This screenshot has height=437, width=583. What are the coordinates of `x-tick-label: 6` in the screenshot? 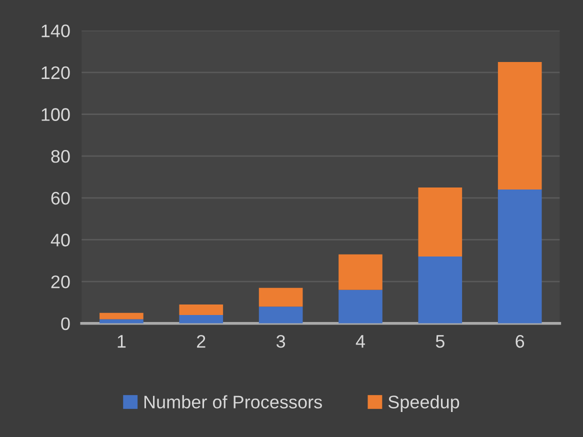 It's located at (520, 341).